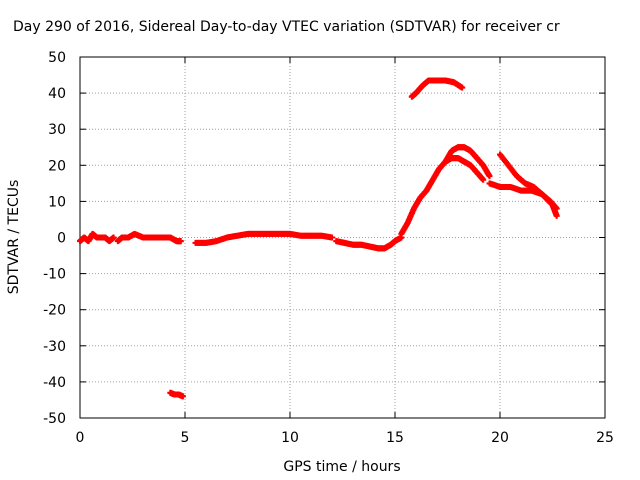 This screenshot has height=480, width=640. Describe the element at coordinates (57, 130) in the screenshot. I see `y-tick-label: 30` at that location.